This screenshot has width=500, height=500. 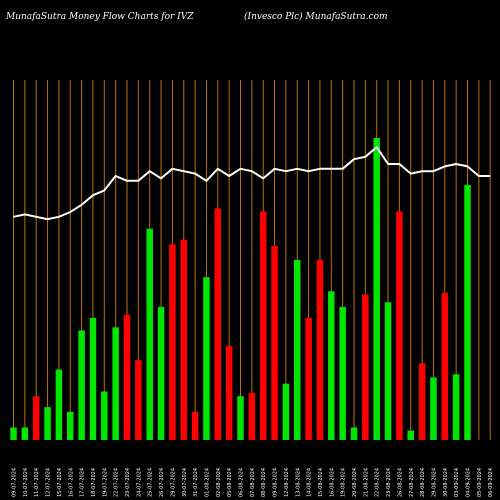 I want to click on x-tick-label: 06-09-2024, so click(x=491, y=482).